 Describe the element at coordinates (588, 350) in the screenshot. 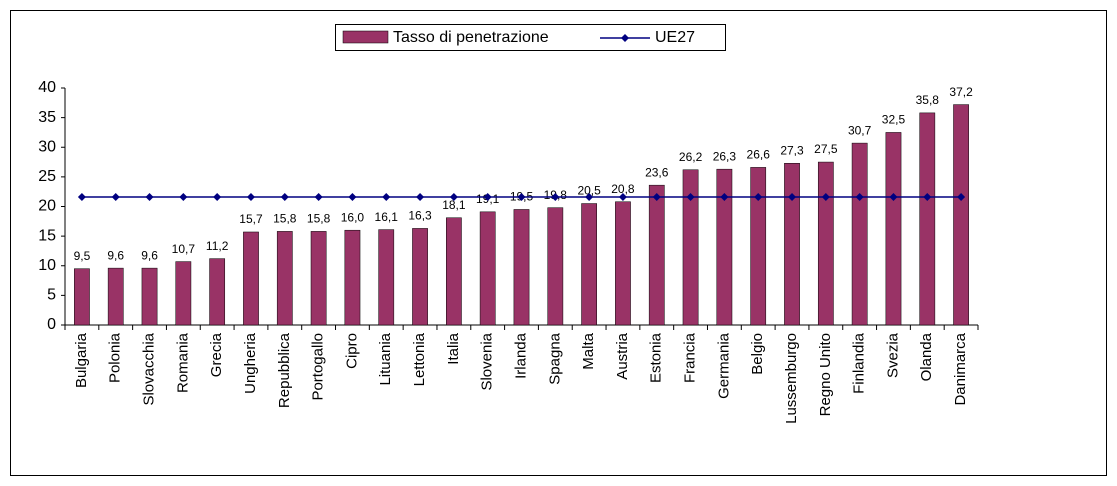

I see `x-tick-label: Malta` at that location.